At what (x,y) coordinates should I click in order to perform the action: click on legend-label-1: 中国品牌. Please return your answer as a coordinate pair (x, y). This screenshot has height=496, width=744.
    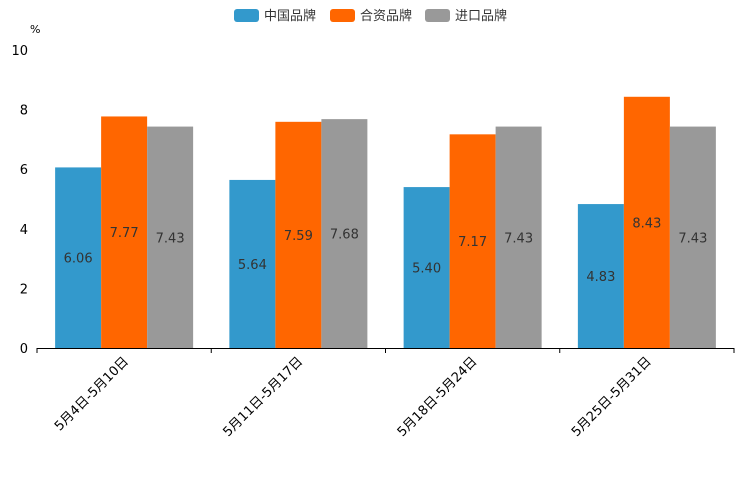
    Looking at the image, I should click on (290, 16).